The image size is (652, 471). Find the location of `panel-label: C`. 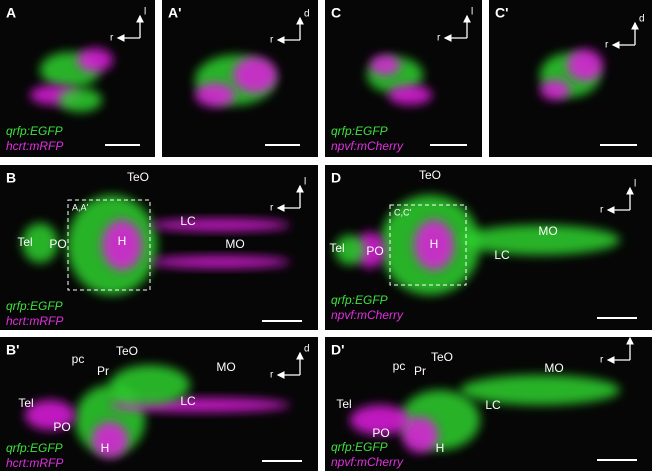

panel-label: C is located at coordinates (336, 13).